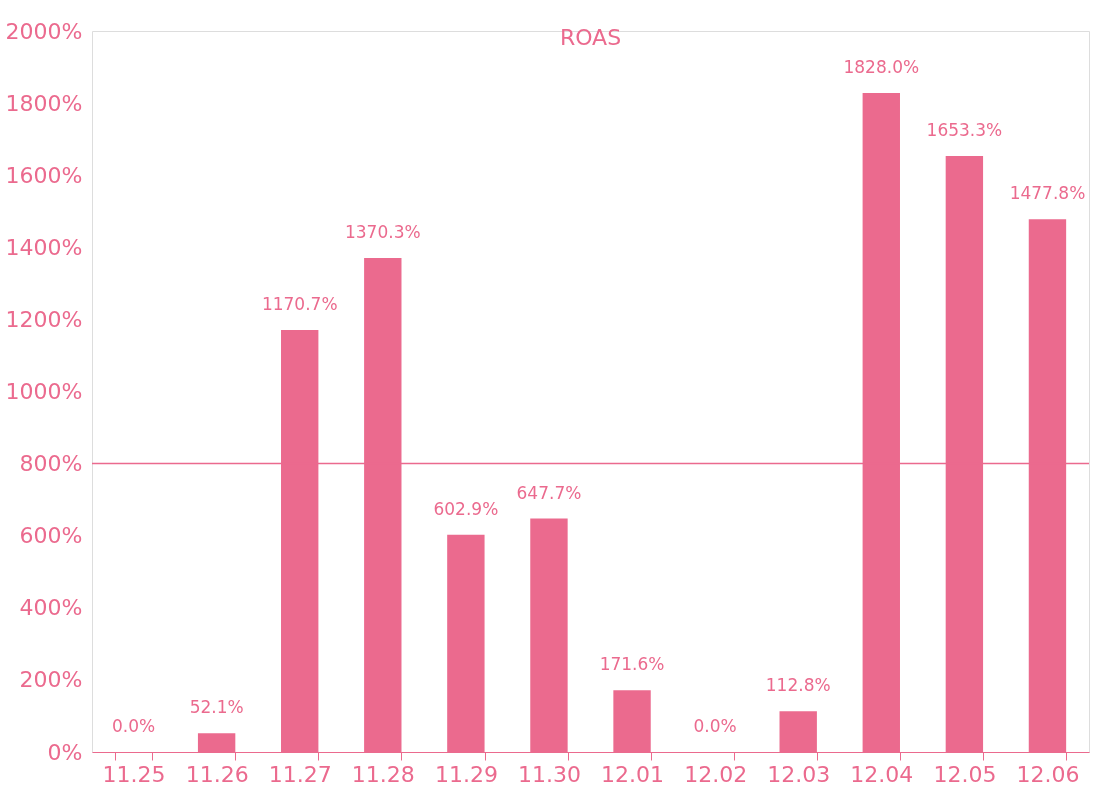 Image resolution: width=1116 pixels, height=797 pixels. I want to click on data-label: 1828.0%, so click(881, 67).